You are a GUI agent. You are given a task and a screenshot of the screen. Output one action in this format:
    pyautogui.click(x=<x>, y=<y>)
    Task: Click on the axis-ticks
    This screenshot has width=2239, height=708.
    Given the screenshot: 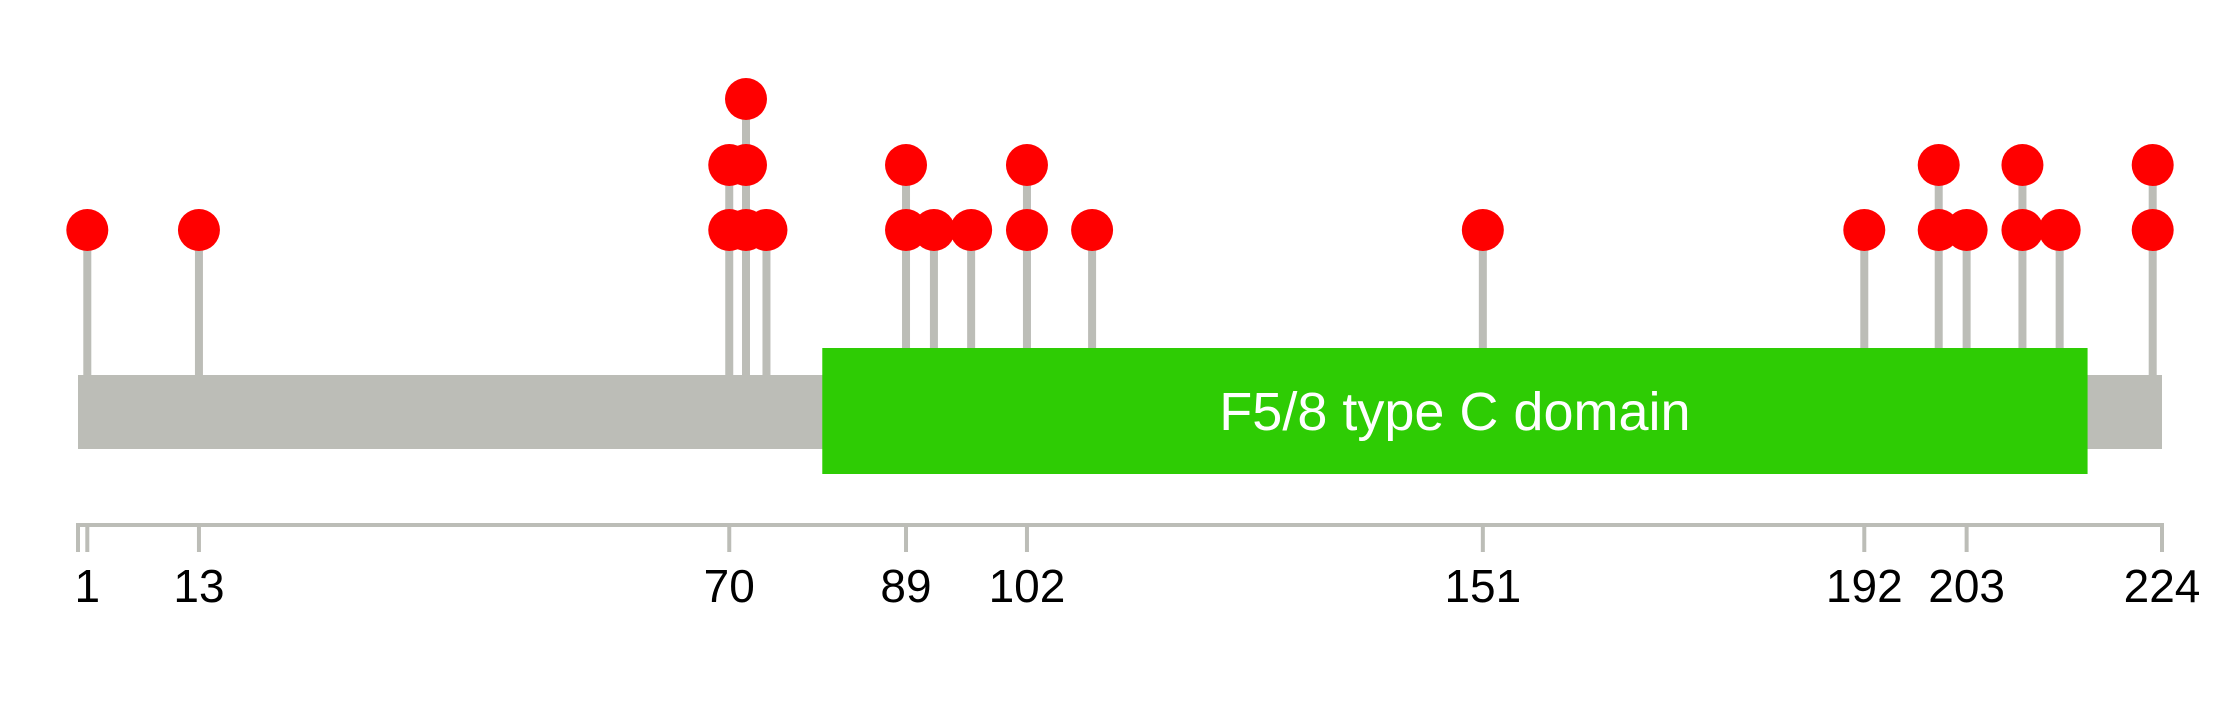 What is the action you would take?
    pyautogui.click(x=1120, y=537)
    